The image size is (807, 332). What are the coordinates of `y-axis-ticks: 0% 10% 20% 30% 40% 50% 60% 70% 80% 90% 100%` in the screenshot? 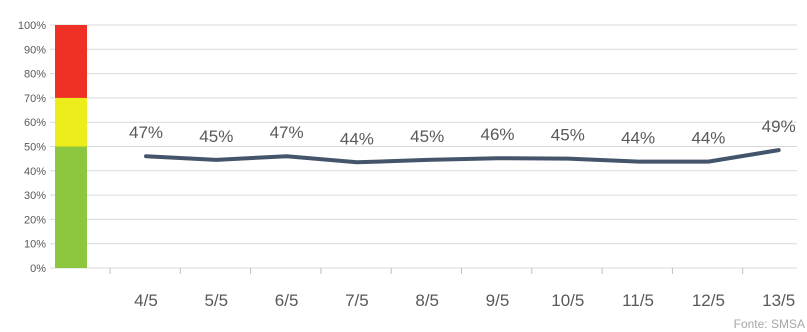 It's located at (32, 147).